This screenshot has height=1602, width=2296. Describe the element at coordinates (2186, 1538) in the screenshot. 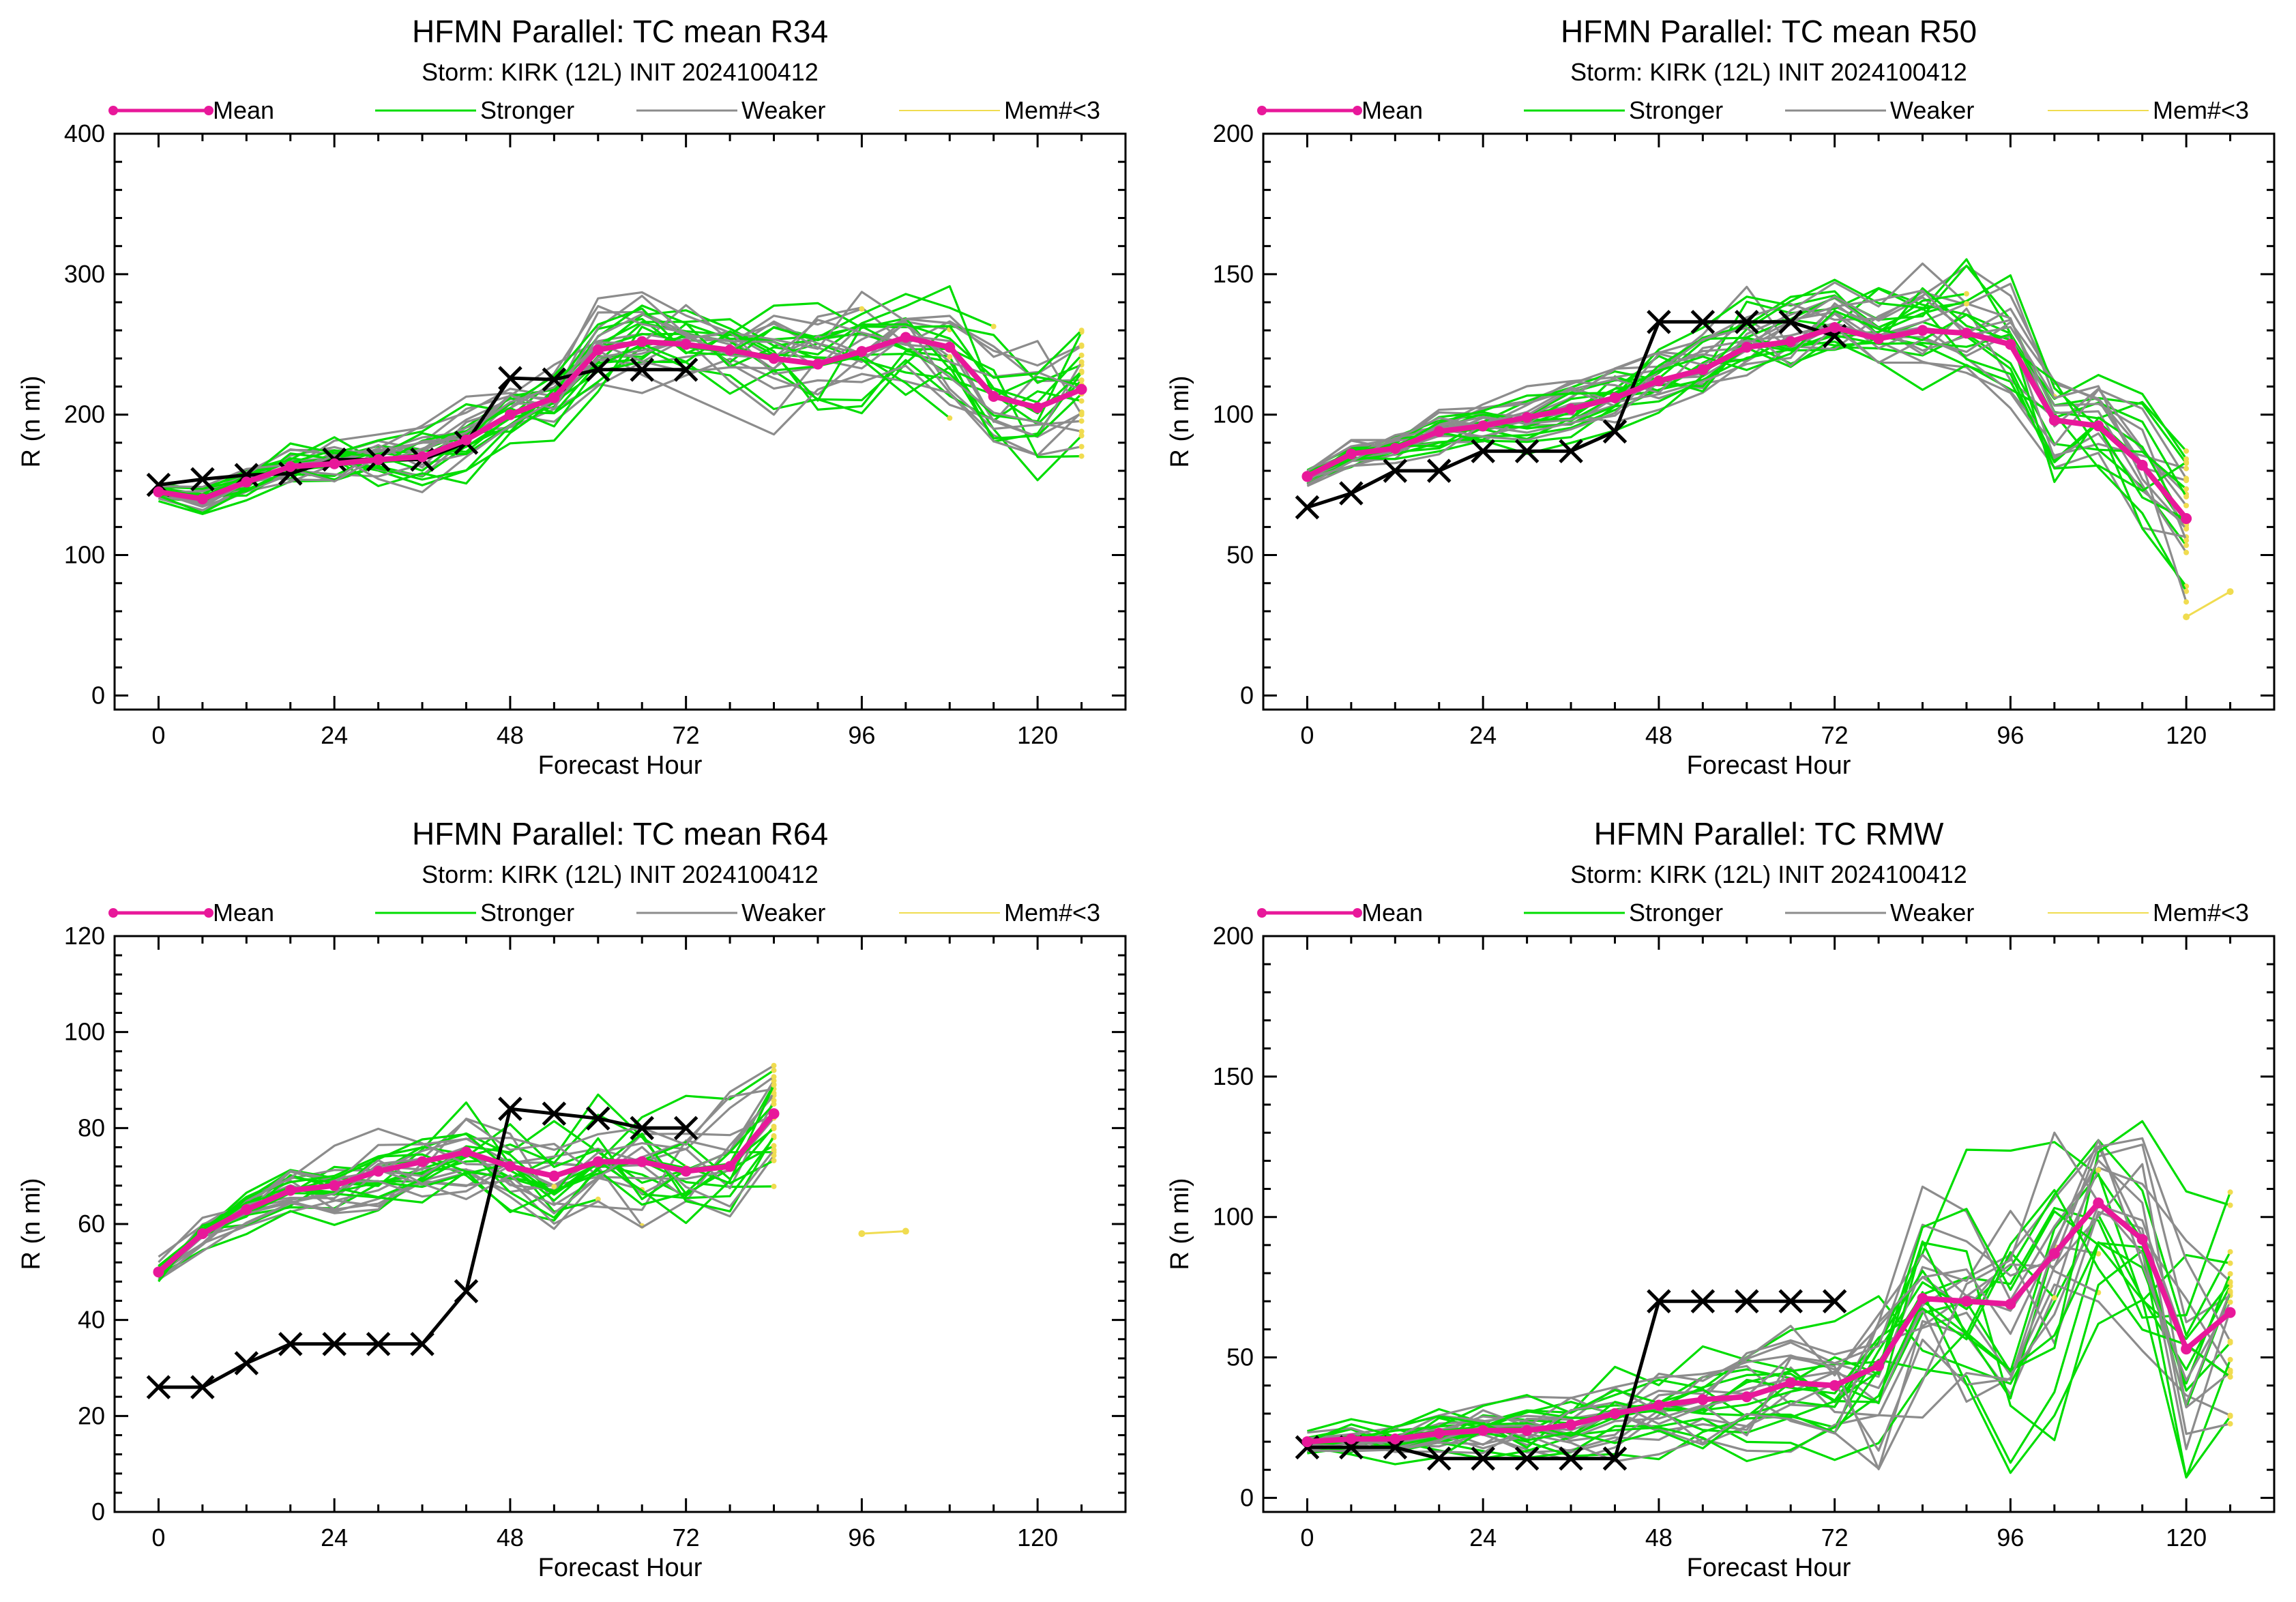

I see `x-tick-label: 120` at that location.